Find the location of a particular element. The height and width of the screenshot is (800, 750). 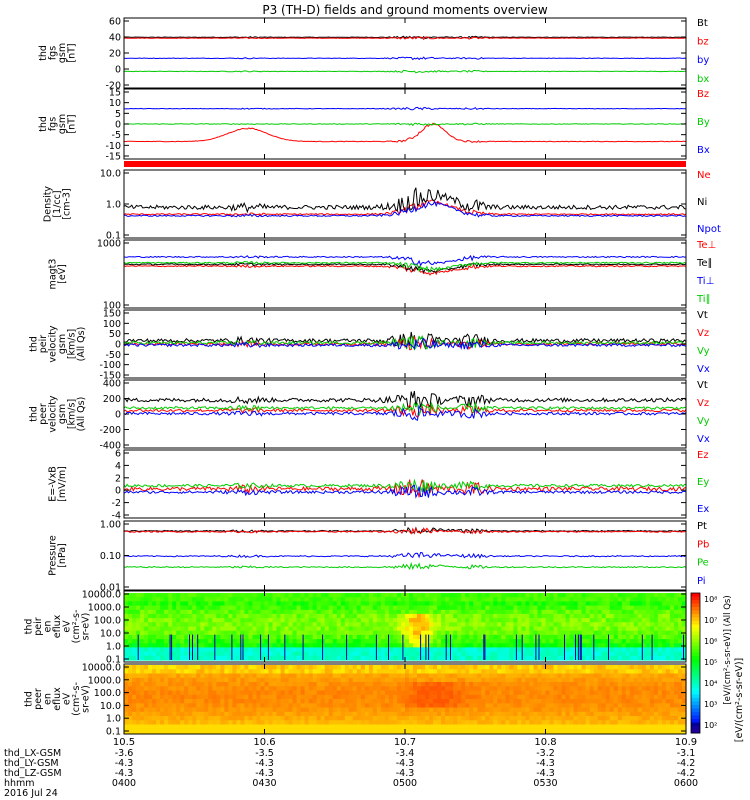

footer-row-label: thd_LY-GSM is located at coordinates (31, 763).